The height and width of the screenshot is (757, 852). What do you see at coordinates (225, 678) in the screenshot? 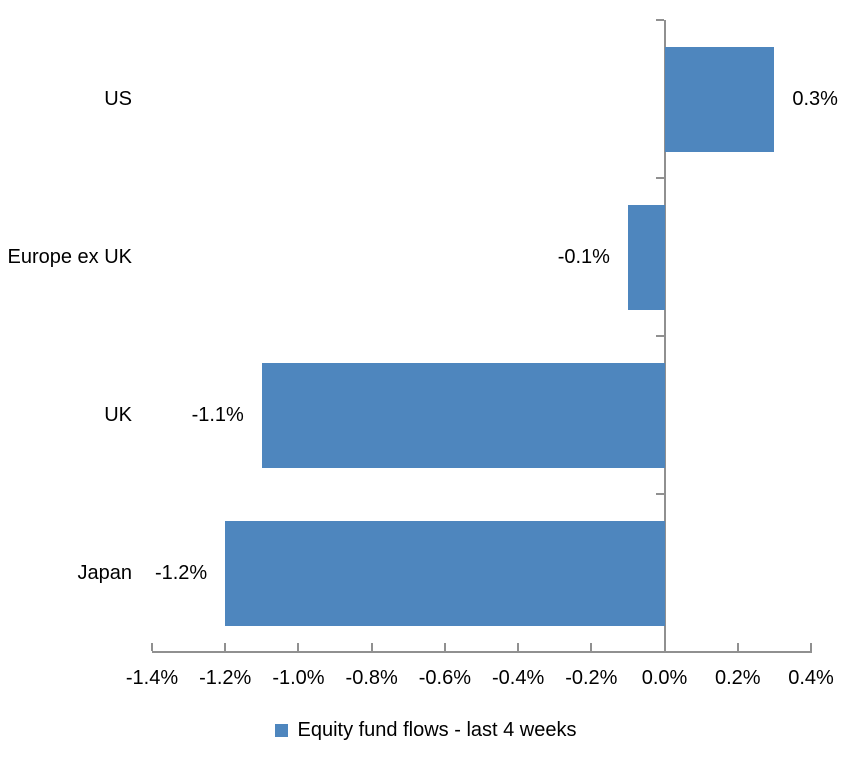
I see `x-axis-tick-label: -1.2%` at bounding box center [225, 678].